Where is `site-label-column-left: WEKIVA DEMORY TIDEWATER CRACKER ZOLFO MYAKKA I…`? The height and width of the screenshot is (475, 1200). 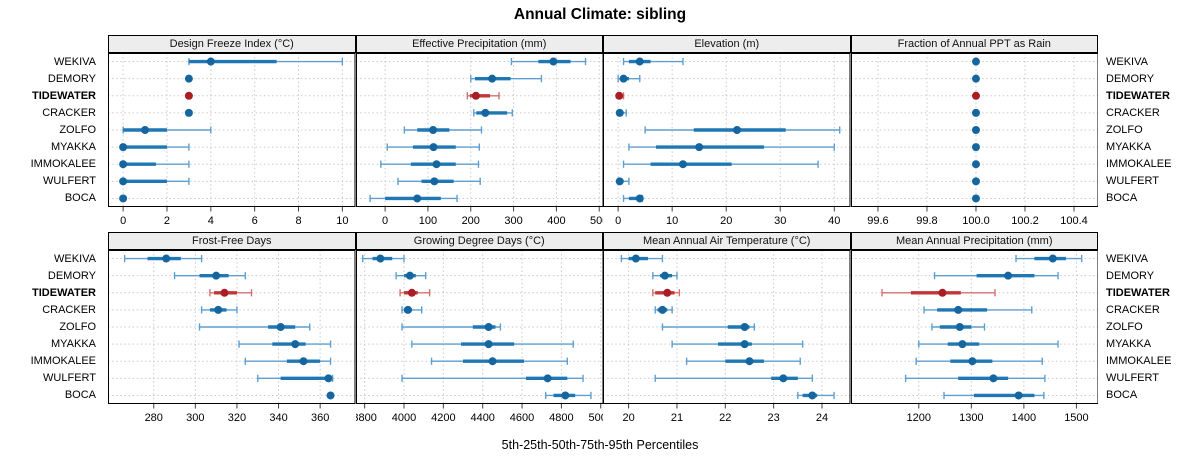 site-label-column-left: WEKIVA DEMORY TIDEWATER CRACKER ZOLFO MYAKKA I… is located at coordinates (48, 318).